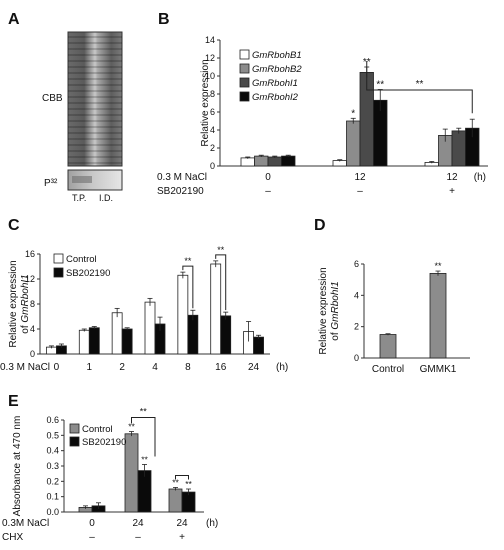 This screenshot has height=550, width=504. I want to click on panel-label-a: A, so click(14, 19).